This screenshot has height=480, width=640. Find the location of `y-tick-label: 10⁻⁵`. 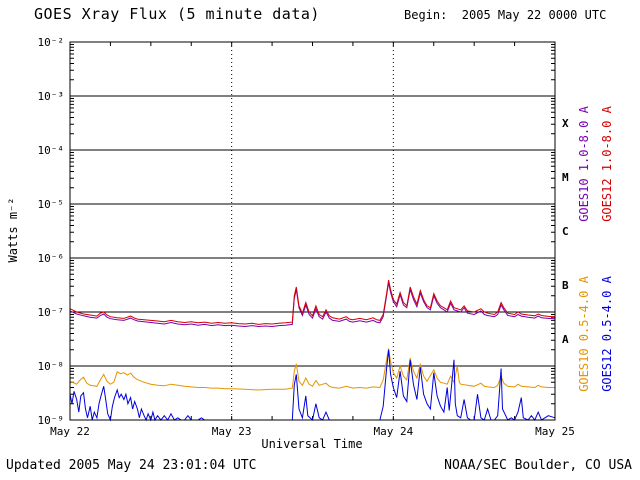

y-tick-label: 10⁻⁵ is located at coordinates (51, 204).